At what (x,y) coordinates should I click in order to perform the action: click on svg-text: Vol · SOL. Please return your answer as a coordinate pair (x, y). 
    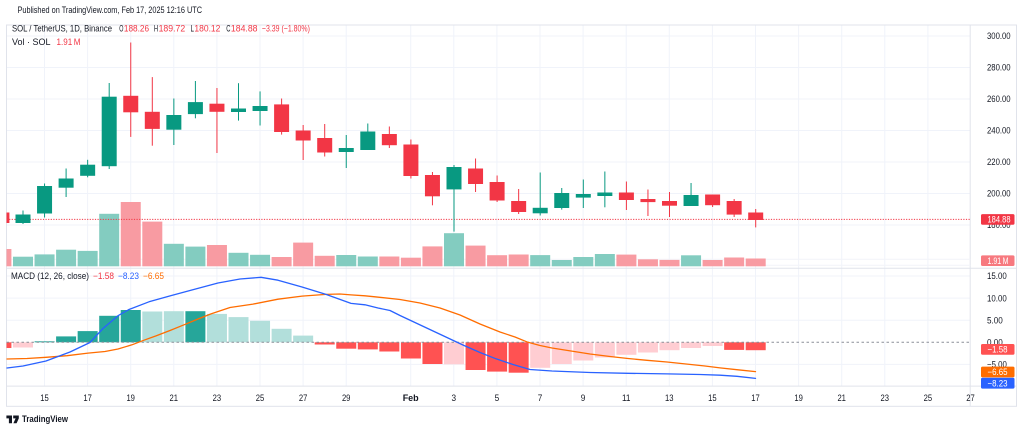
    Looking at the image, I should click on (31, 42).